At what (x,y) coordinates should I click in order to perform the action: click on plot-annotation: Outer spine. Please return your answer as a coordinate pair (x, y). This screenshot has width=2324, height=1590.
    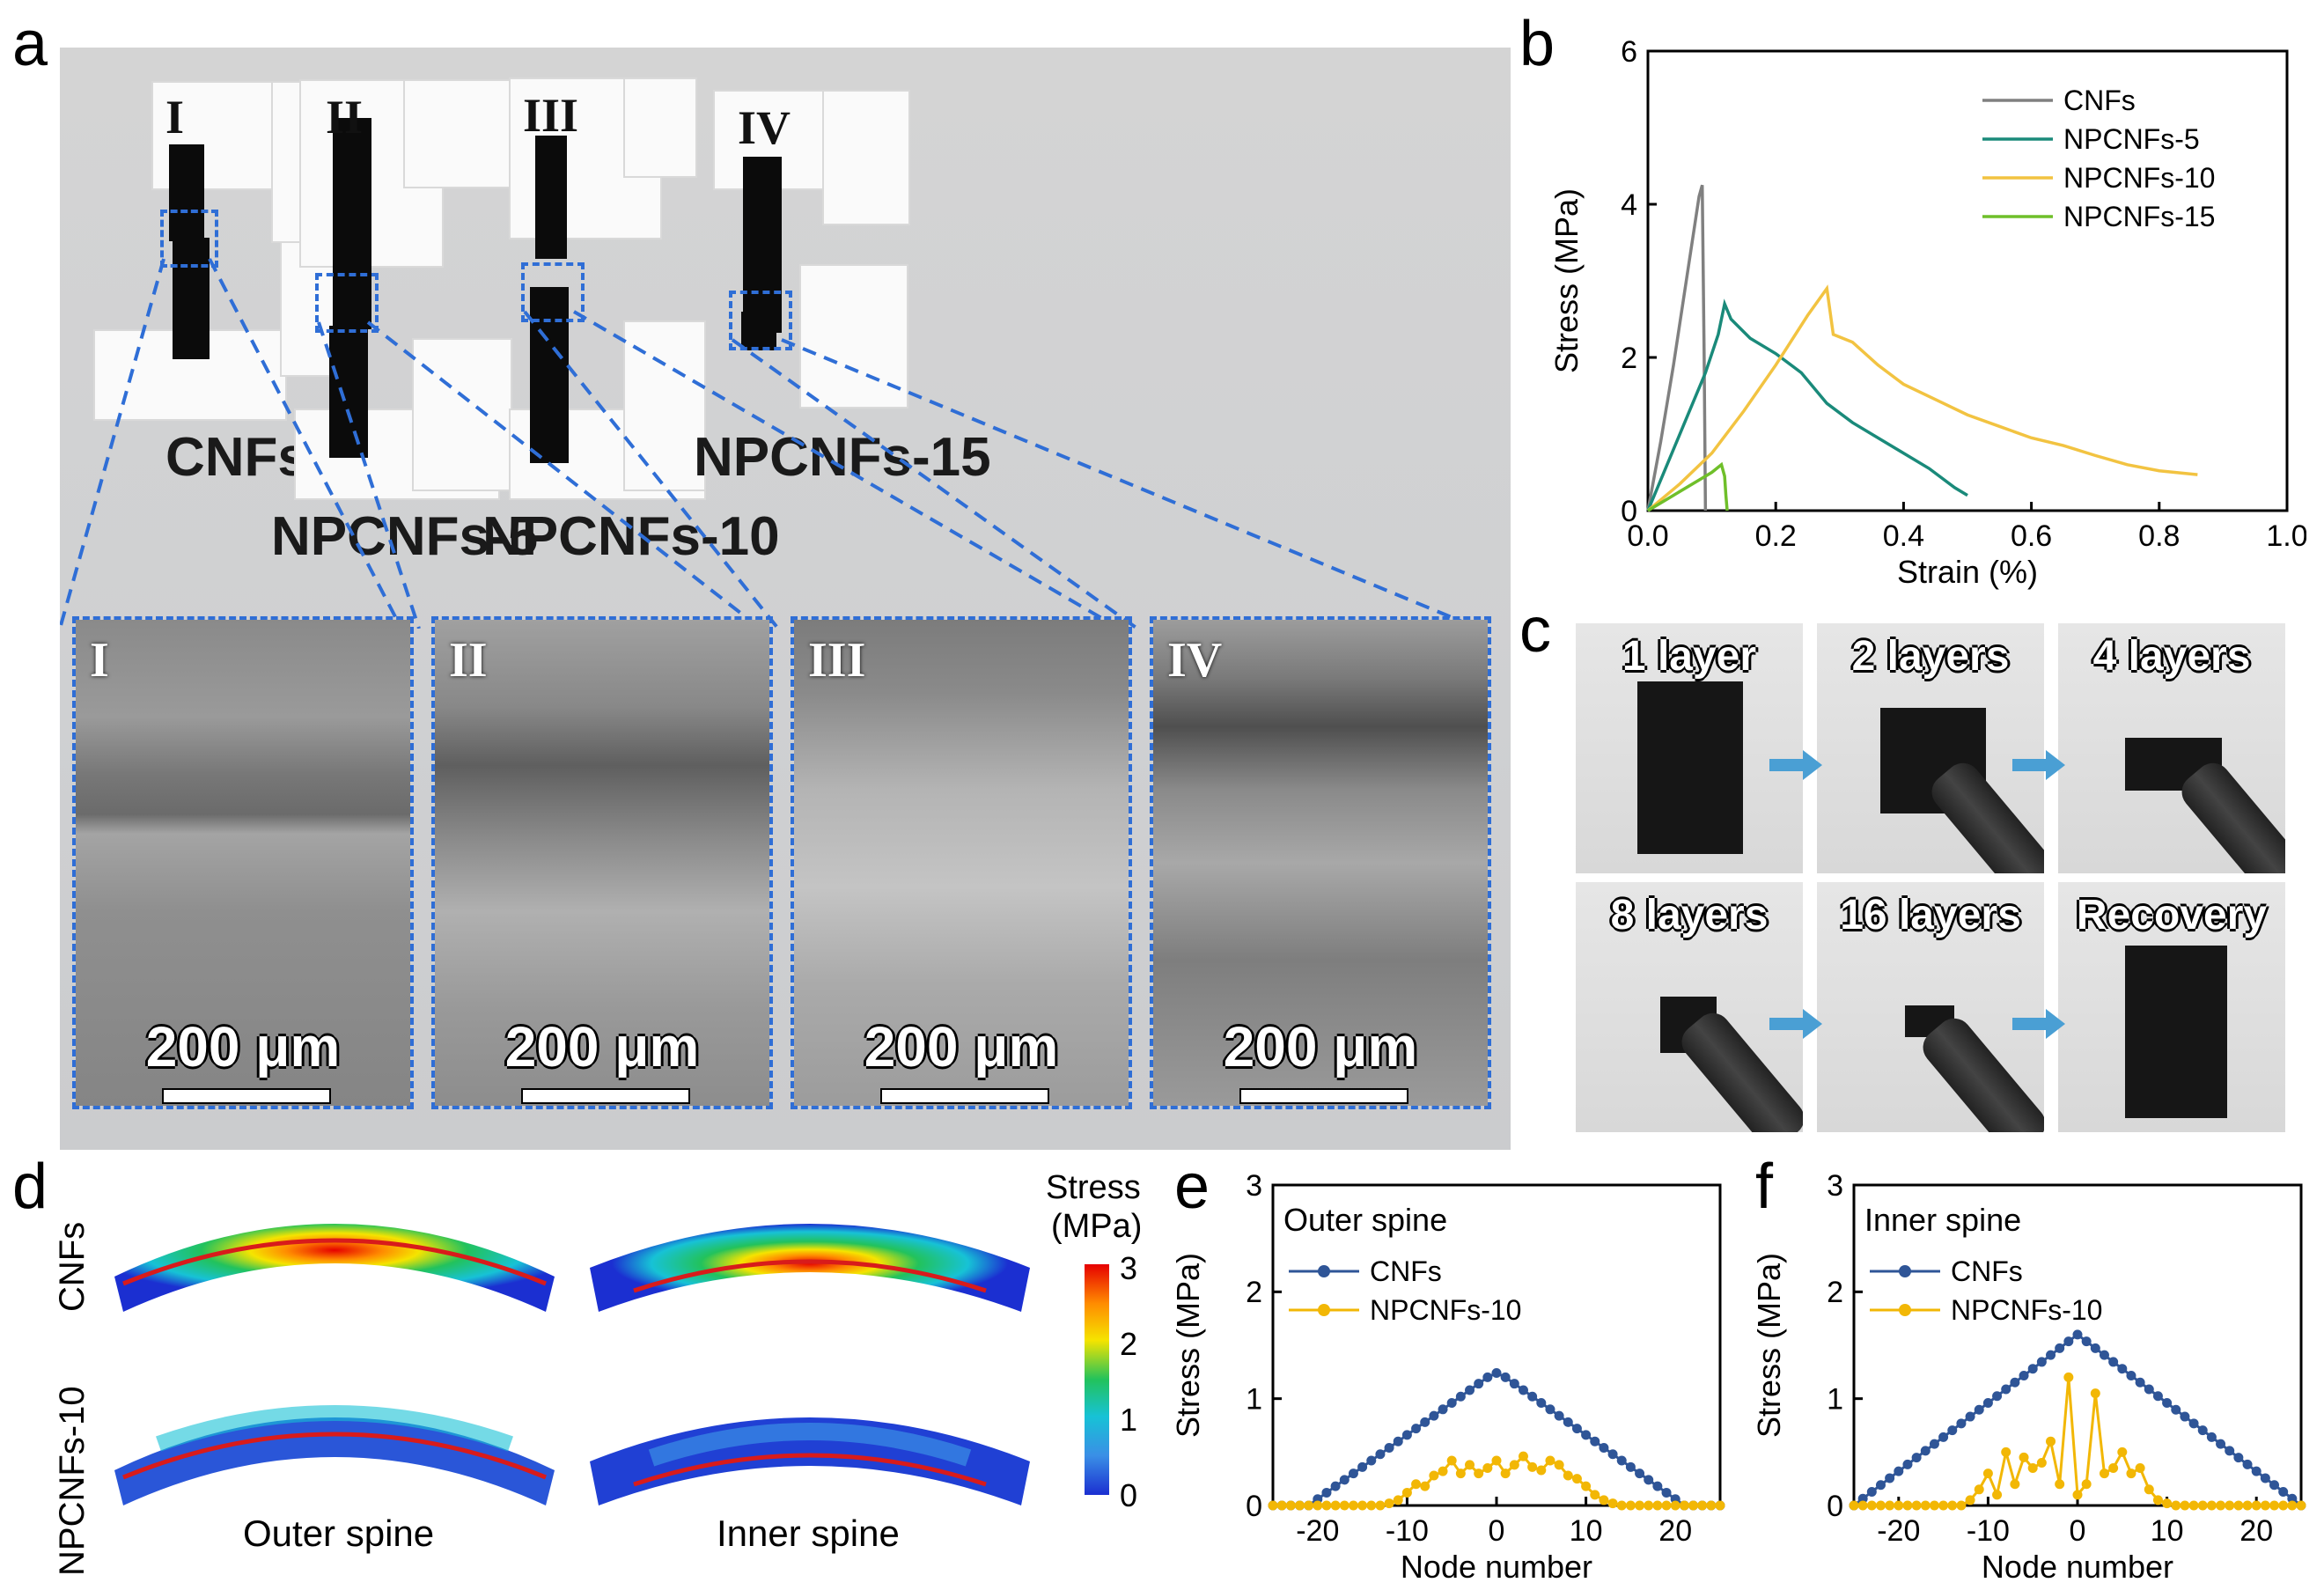
    Looking at the image, I should click on (1365, 1220).